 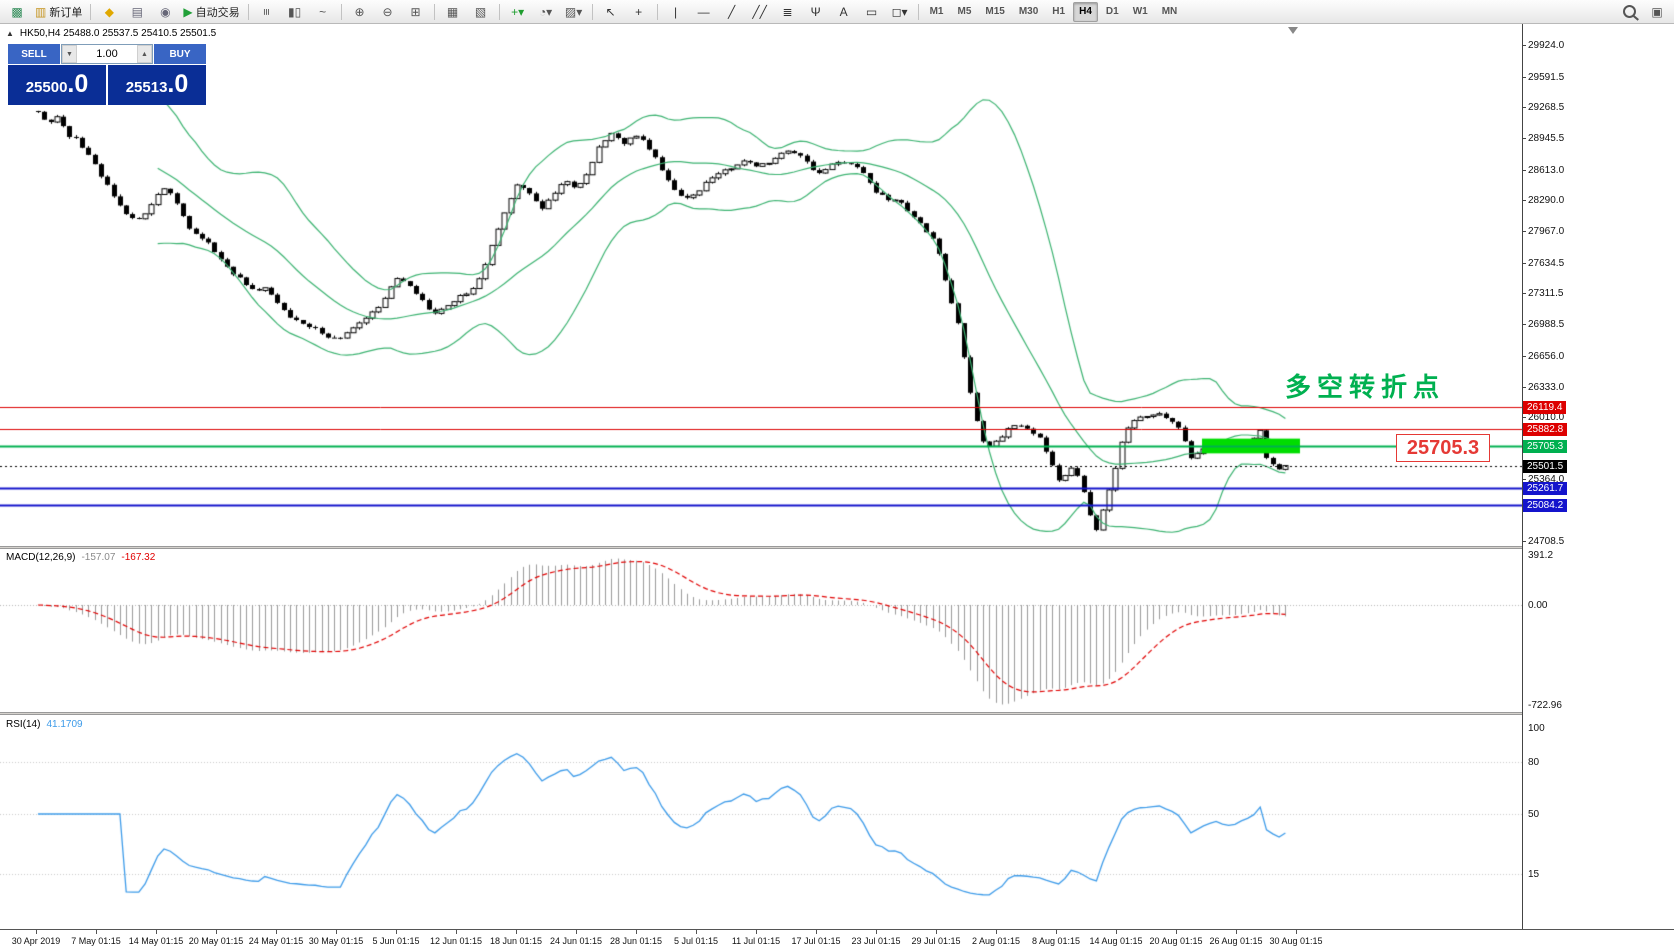 I want to click on text-icon: A, so click(x=843, y=11).